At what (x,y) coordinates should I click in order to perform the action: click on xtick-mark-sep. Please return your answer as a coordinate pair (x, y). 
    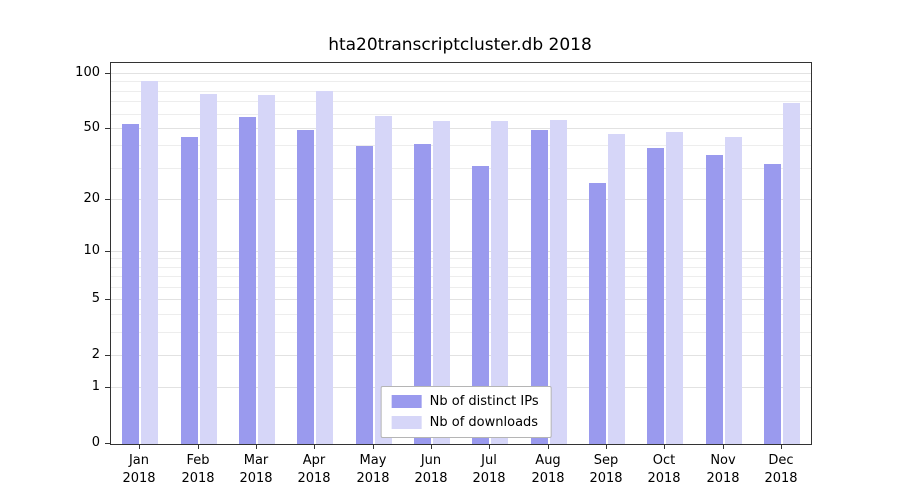
    Looking at the image, I should click on (606, 446).